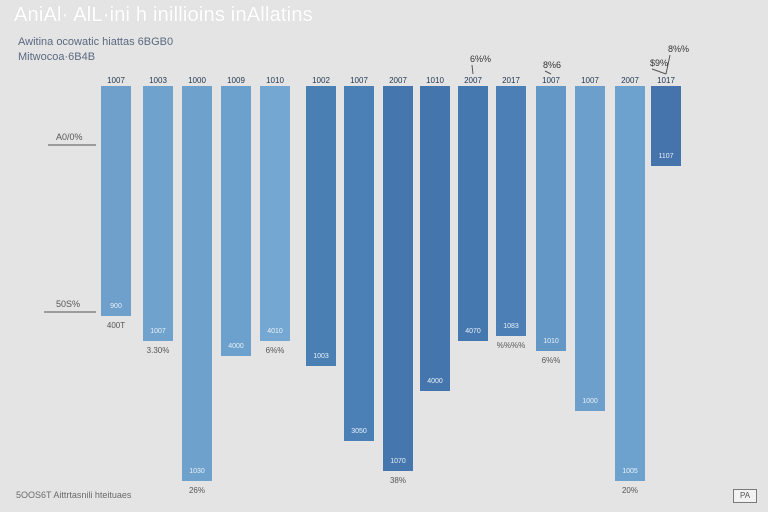 This screenshot has height=512, width=768. I want to click on bar-percent-label: 400T, so click(116, 325).